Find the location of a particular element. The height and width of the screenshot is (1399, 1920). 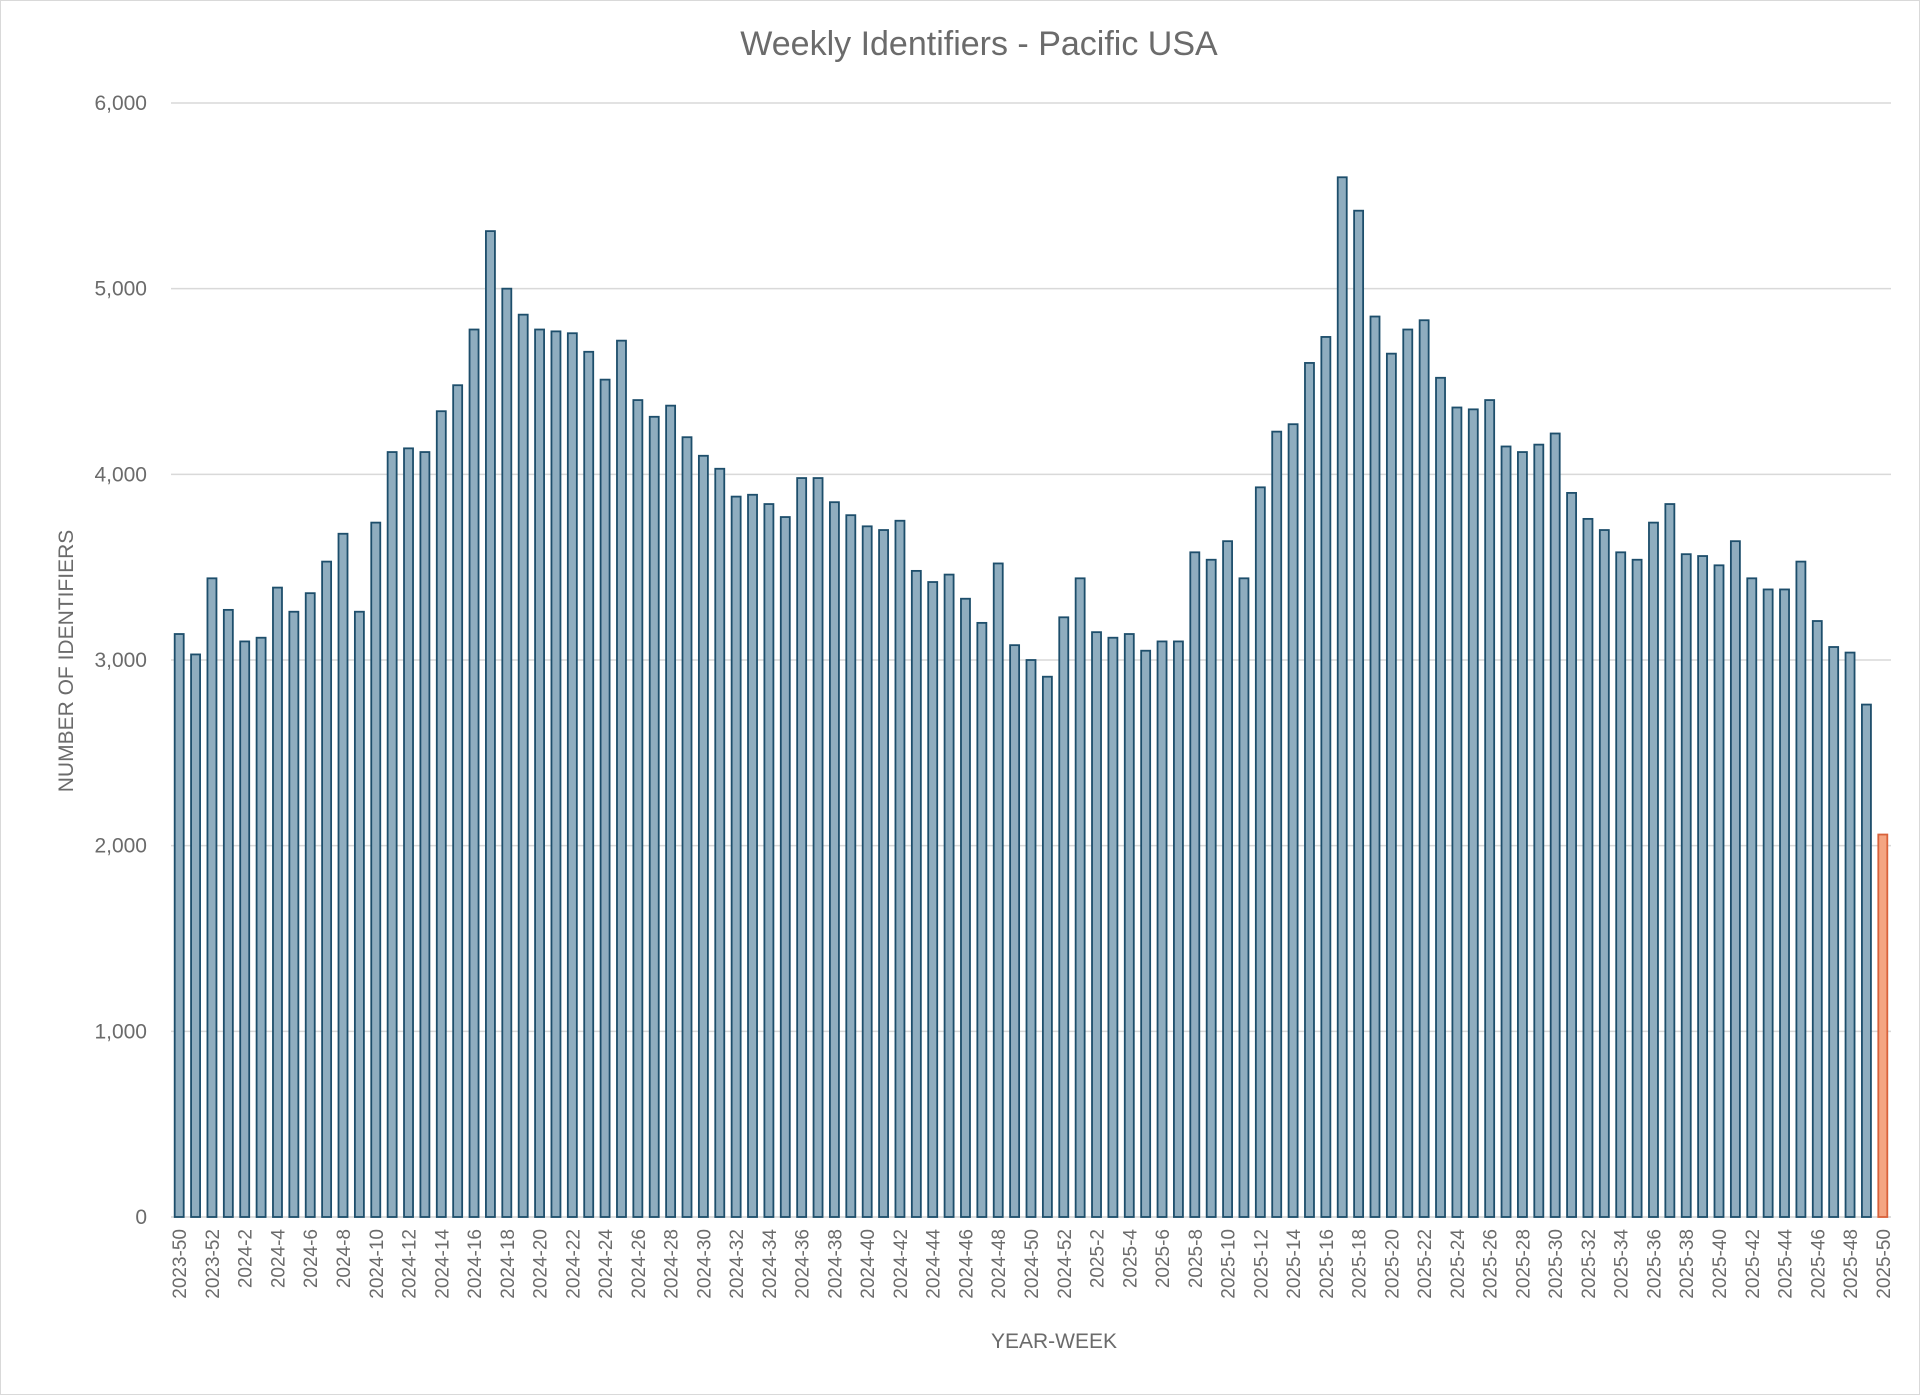

y-tick-label: 3,000 is located at coordinates (120, 660).